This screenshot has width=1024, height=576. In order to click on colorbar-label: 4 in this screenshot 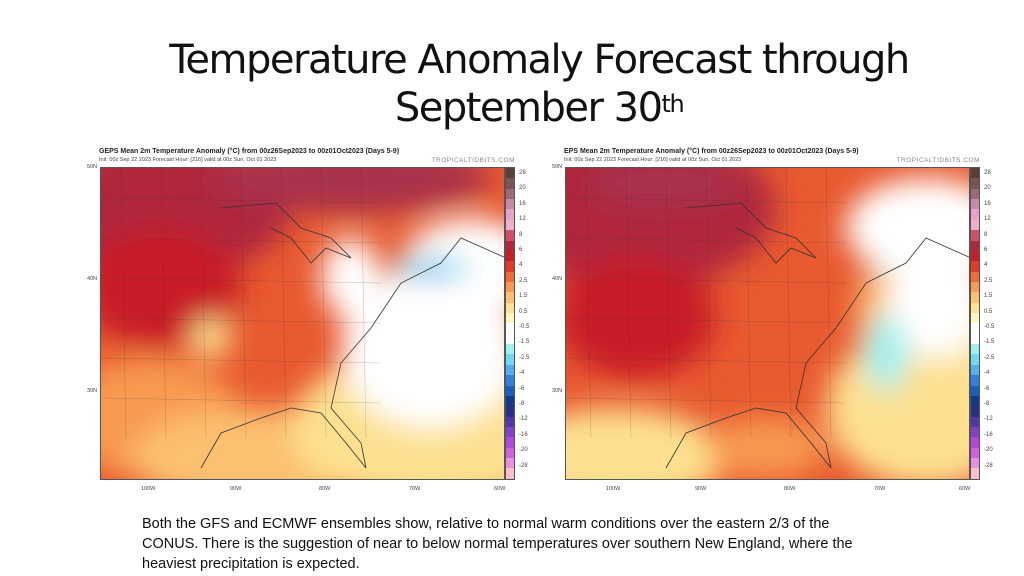, I will do `click(521, 265)`.